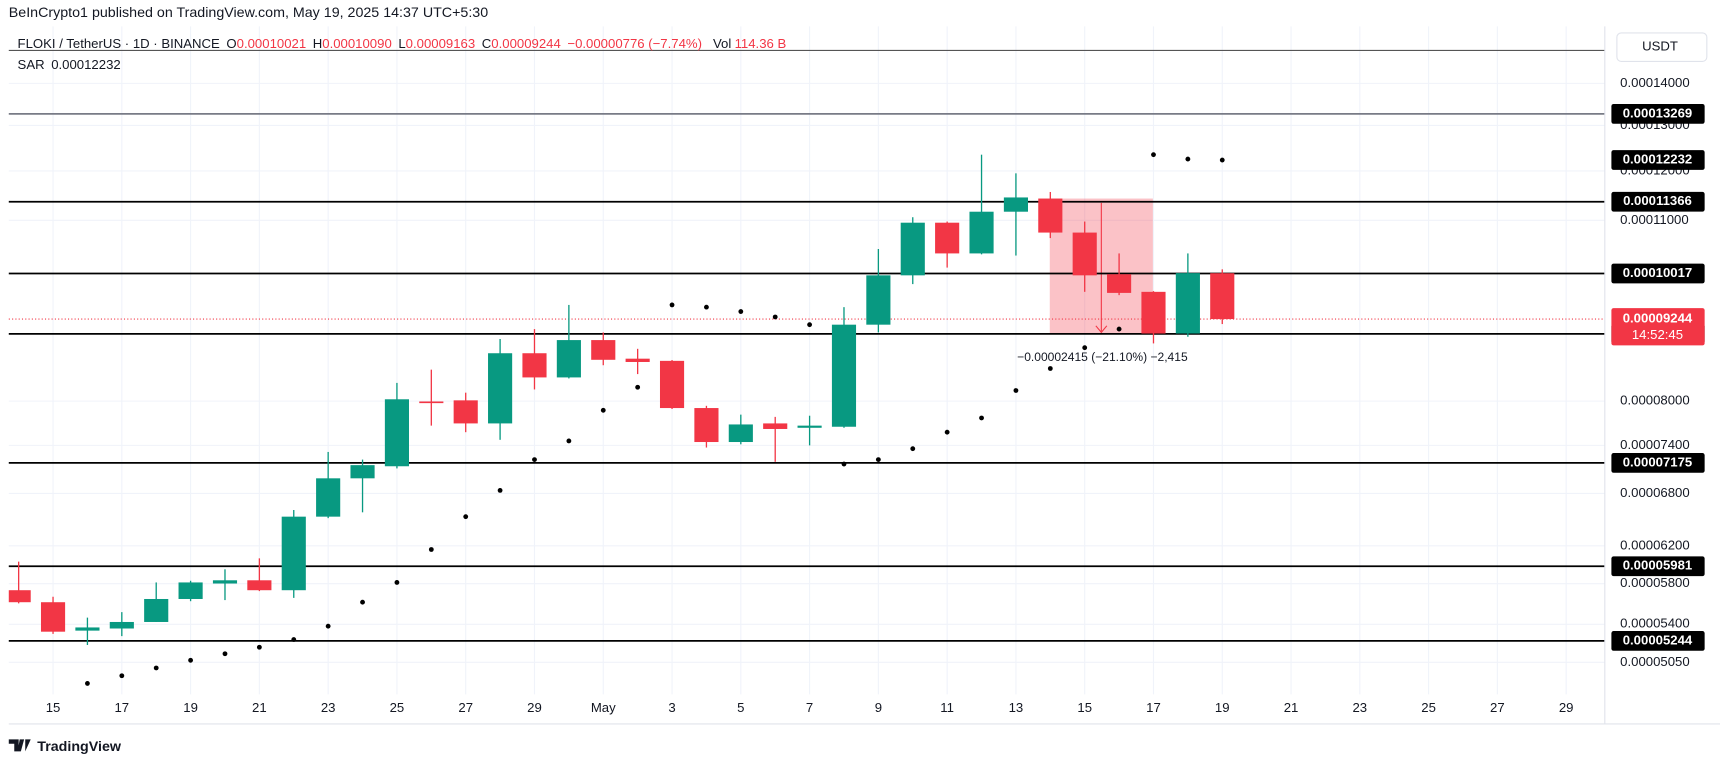 The height and width of the screenshot is (765, 1720). What do you see at coordinates (809, 707) in the screenshot?
I see `x-tick-label: 7` at bounding box center [809, 707].